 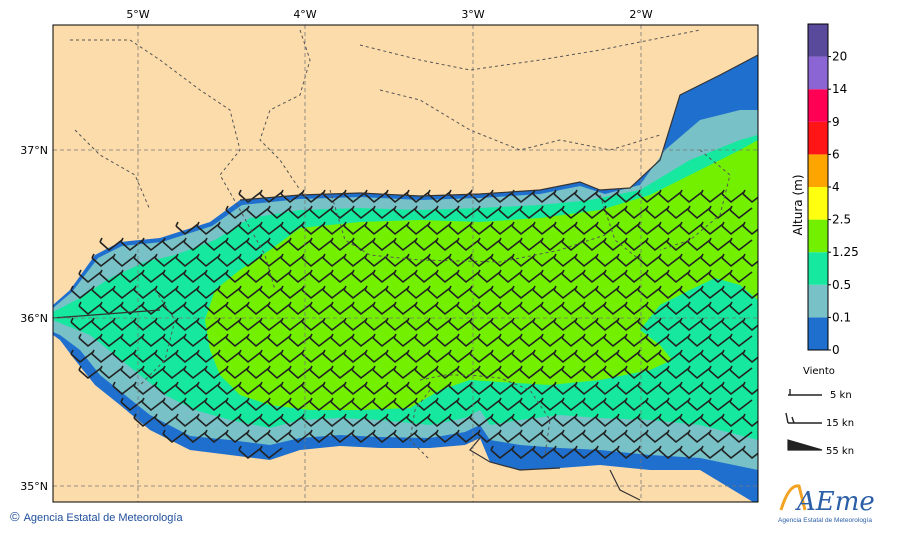 What do you see at coordinates (137, 14) in the screenshot?
I see `lon-tick-label: 5°W` at bounding box center [137, 14].